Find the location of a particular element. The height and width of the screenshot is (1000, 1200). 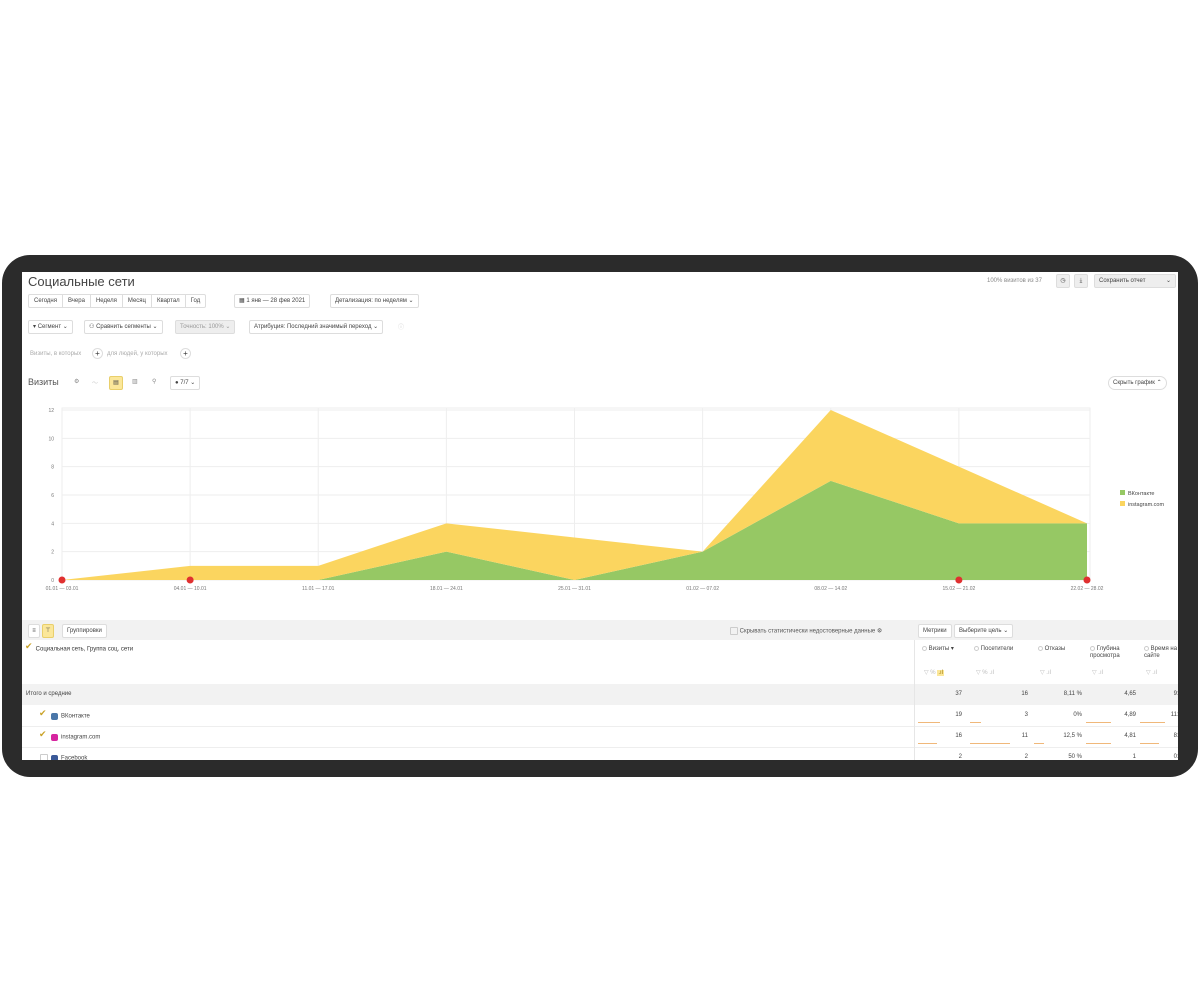

tree-view-button: ⊤ is located at coordinates (48, 631).